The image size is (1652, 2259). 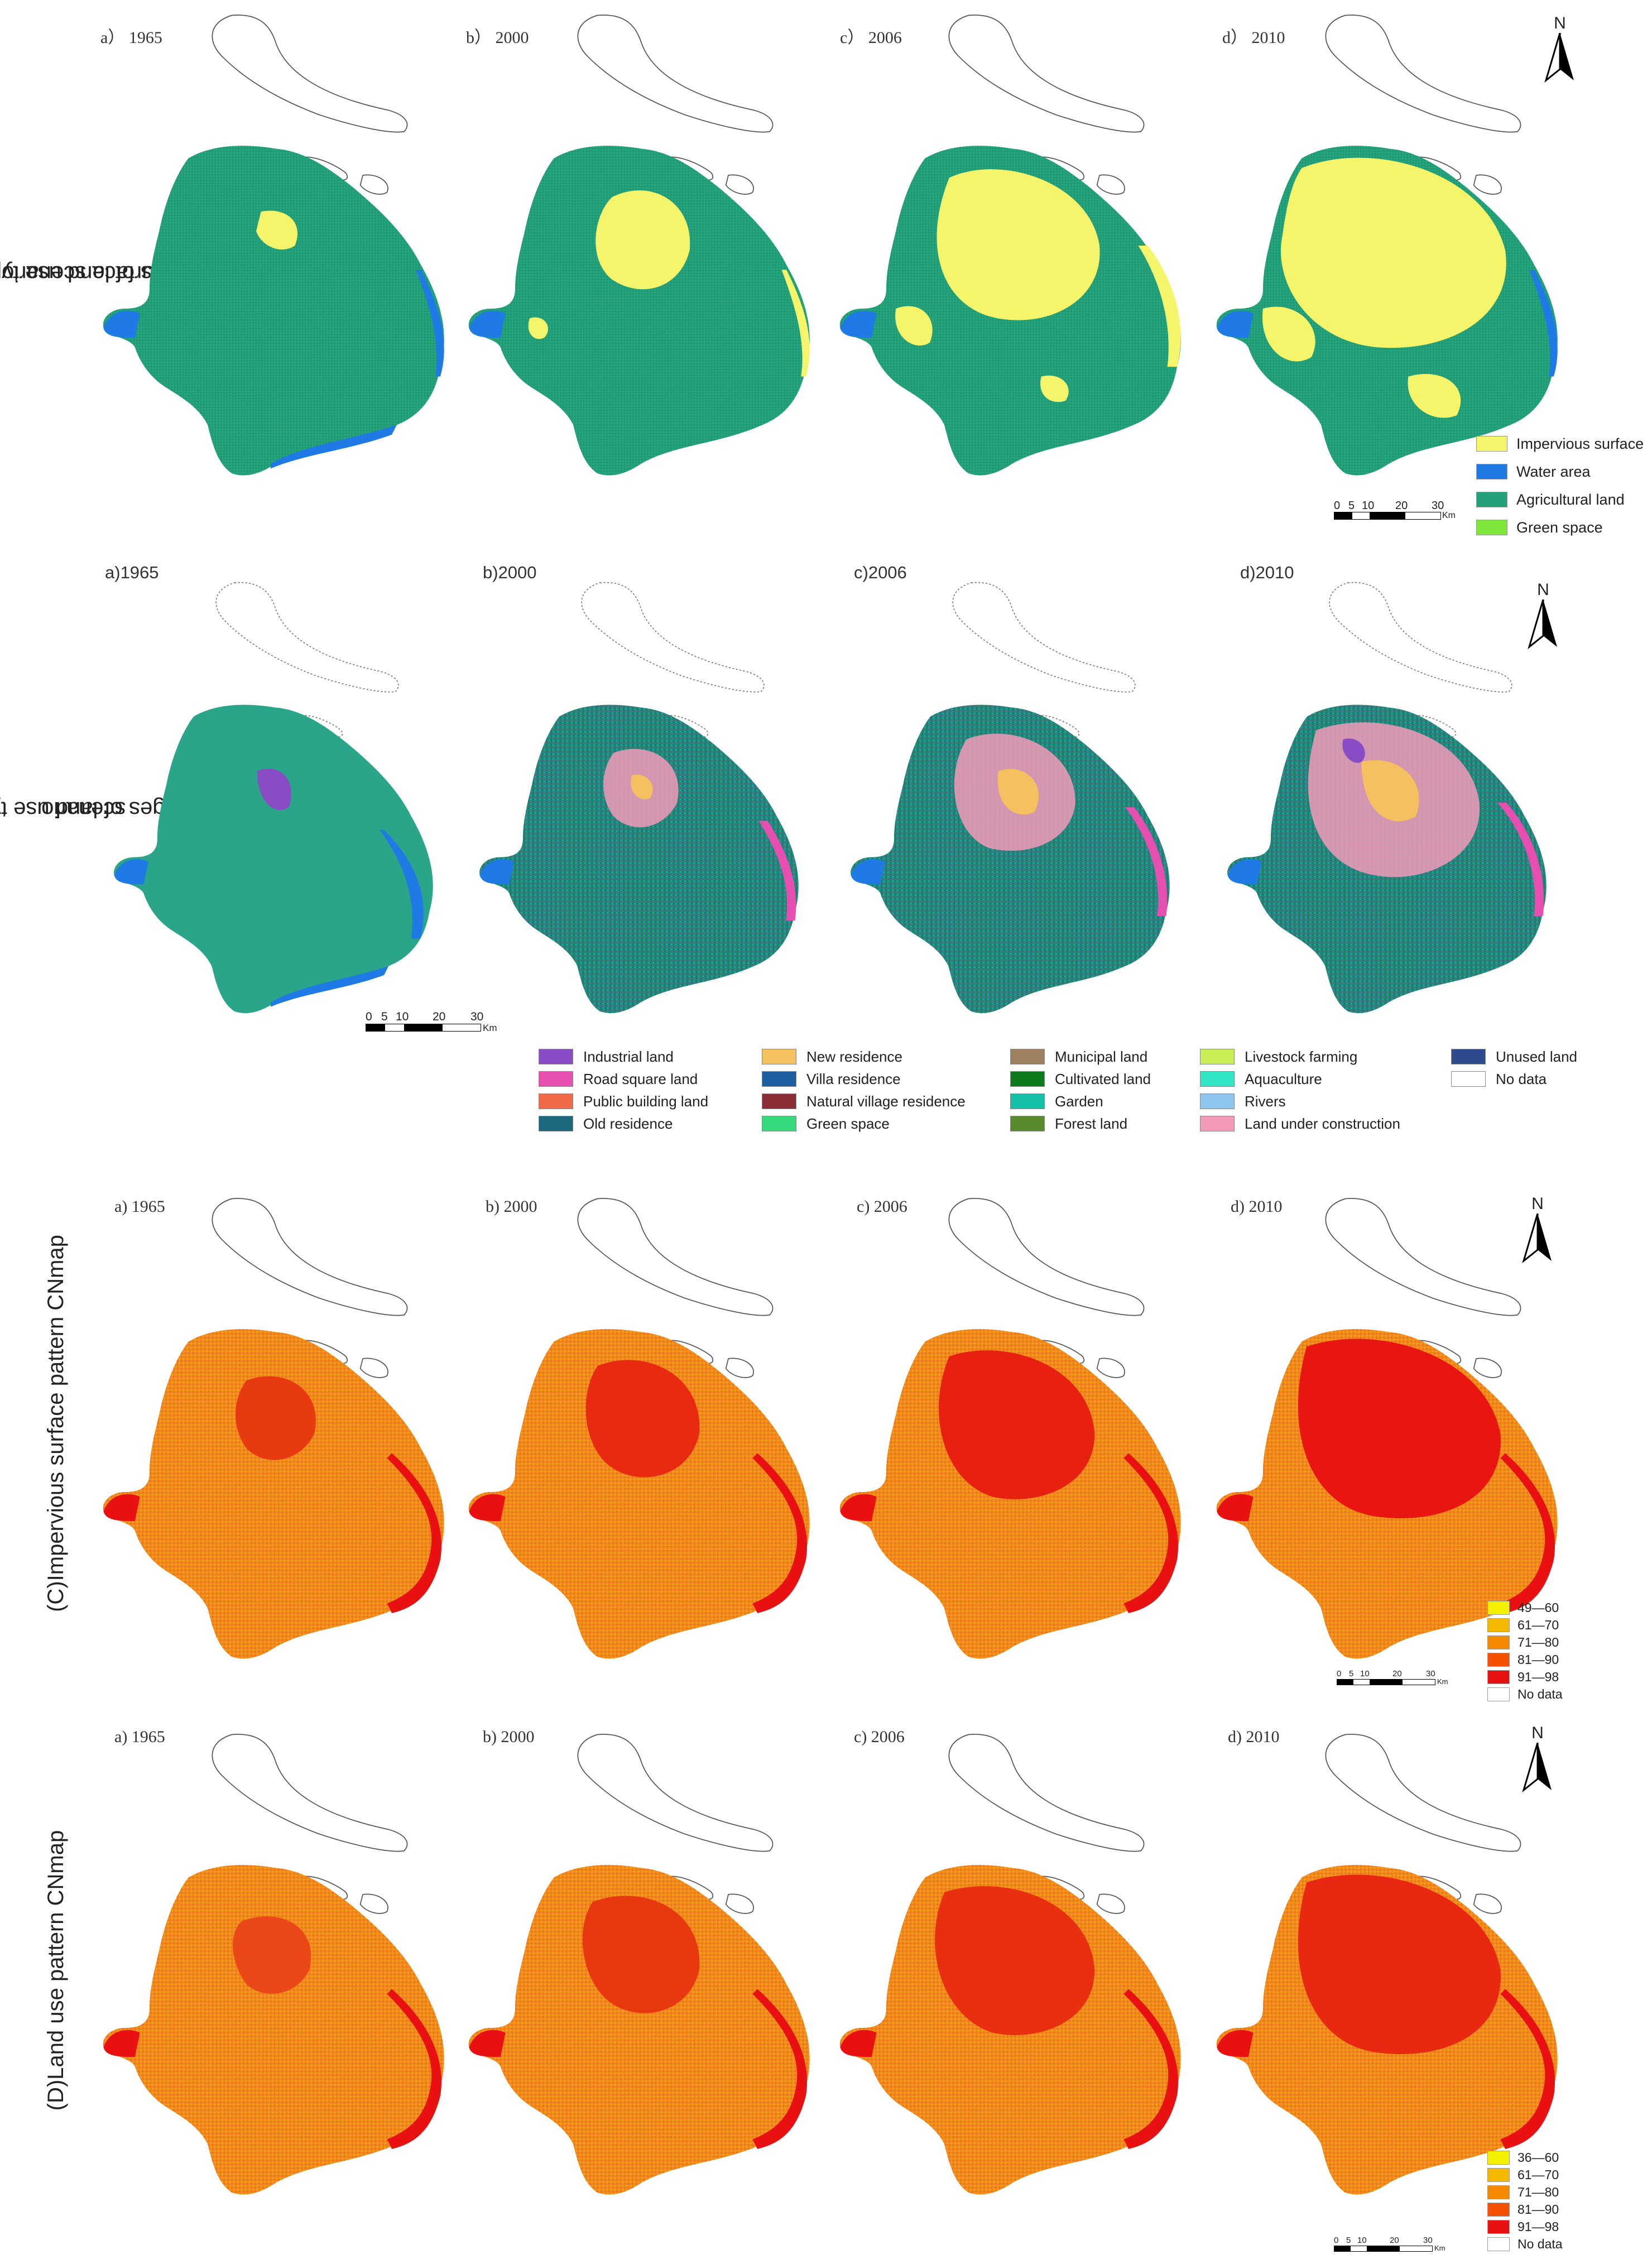 I want to click on row-c-title-line1: (C)Impervious surface pattern CNmap, so click(x=56, y=1423).